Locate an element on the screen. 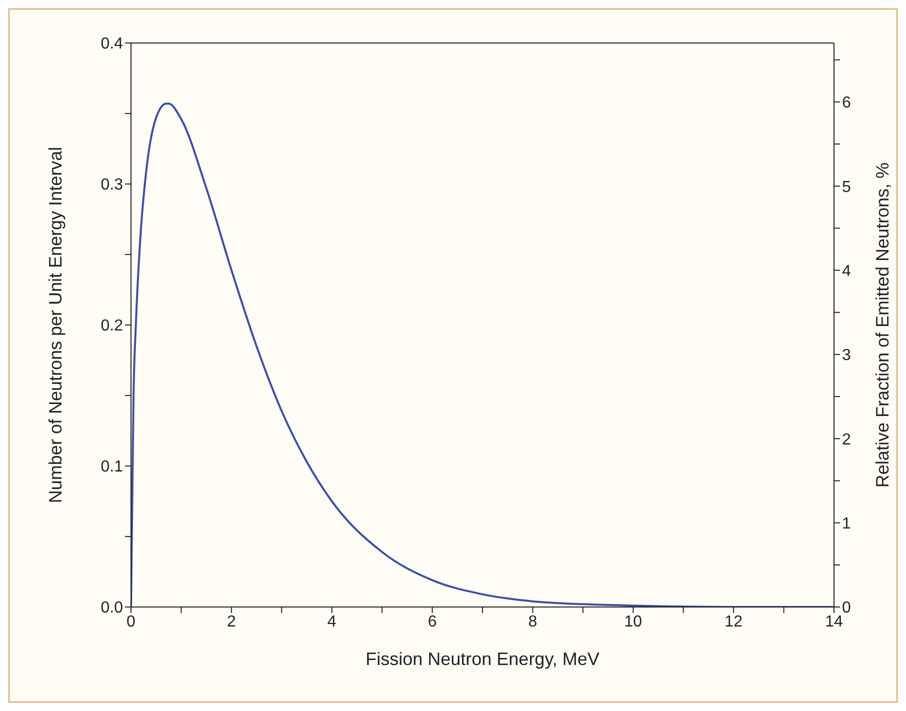  x-tick-label: 12 is located at coordinates (733, 621).